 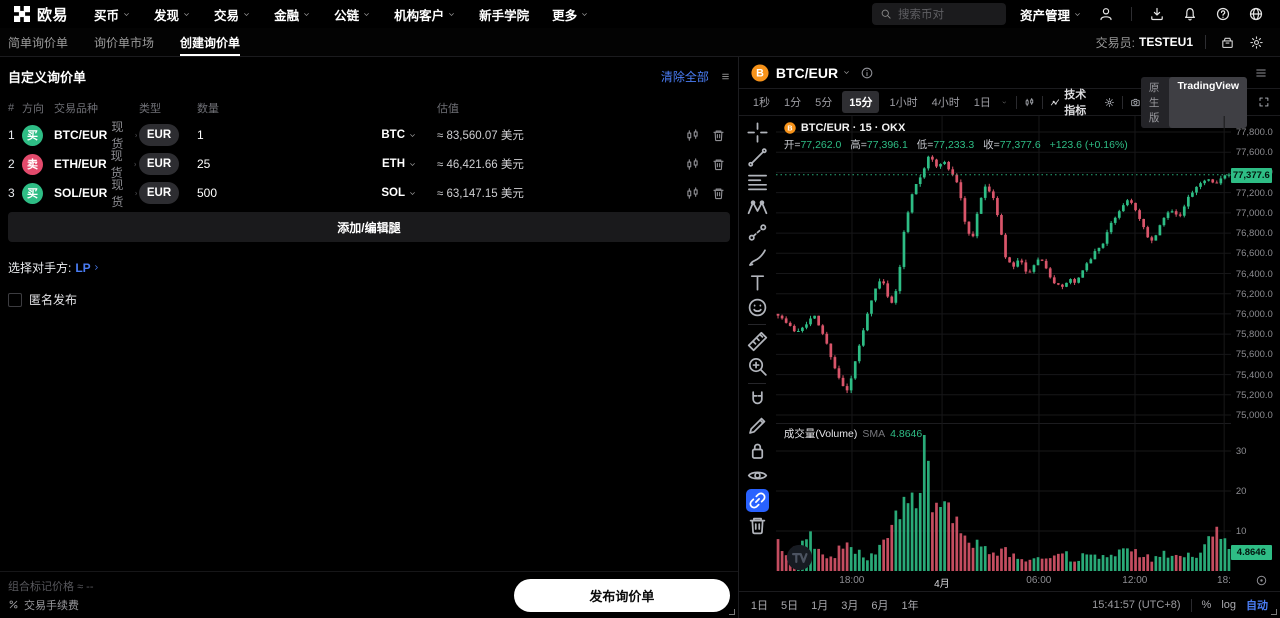 What do you see at coordinates (172, 14) in the screenshot?
I see `nav-item-2: 发现` at bounding box center [172, 14].